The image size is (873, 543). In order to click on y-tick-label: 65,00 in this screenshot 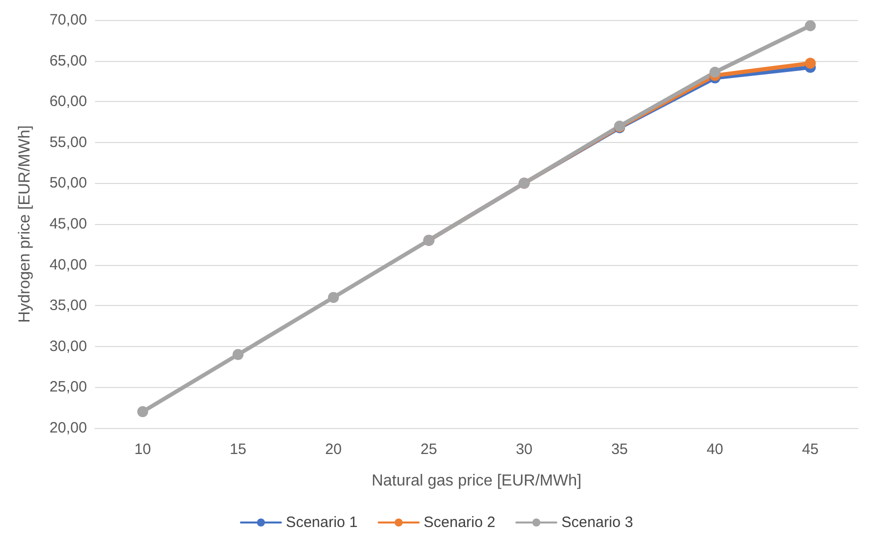, I will do `click(68, 61)`.